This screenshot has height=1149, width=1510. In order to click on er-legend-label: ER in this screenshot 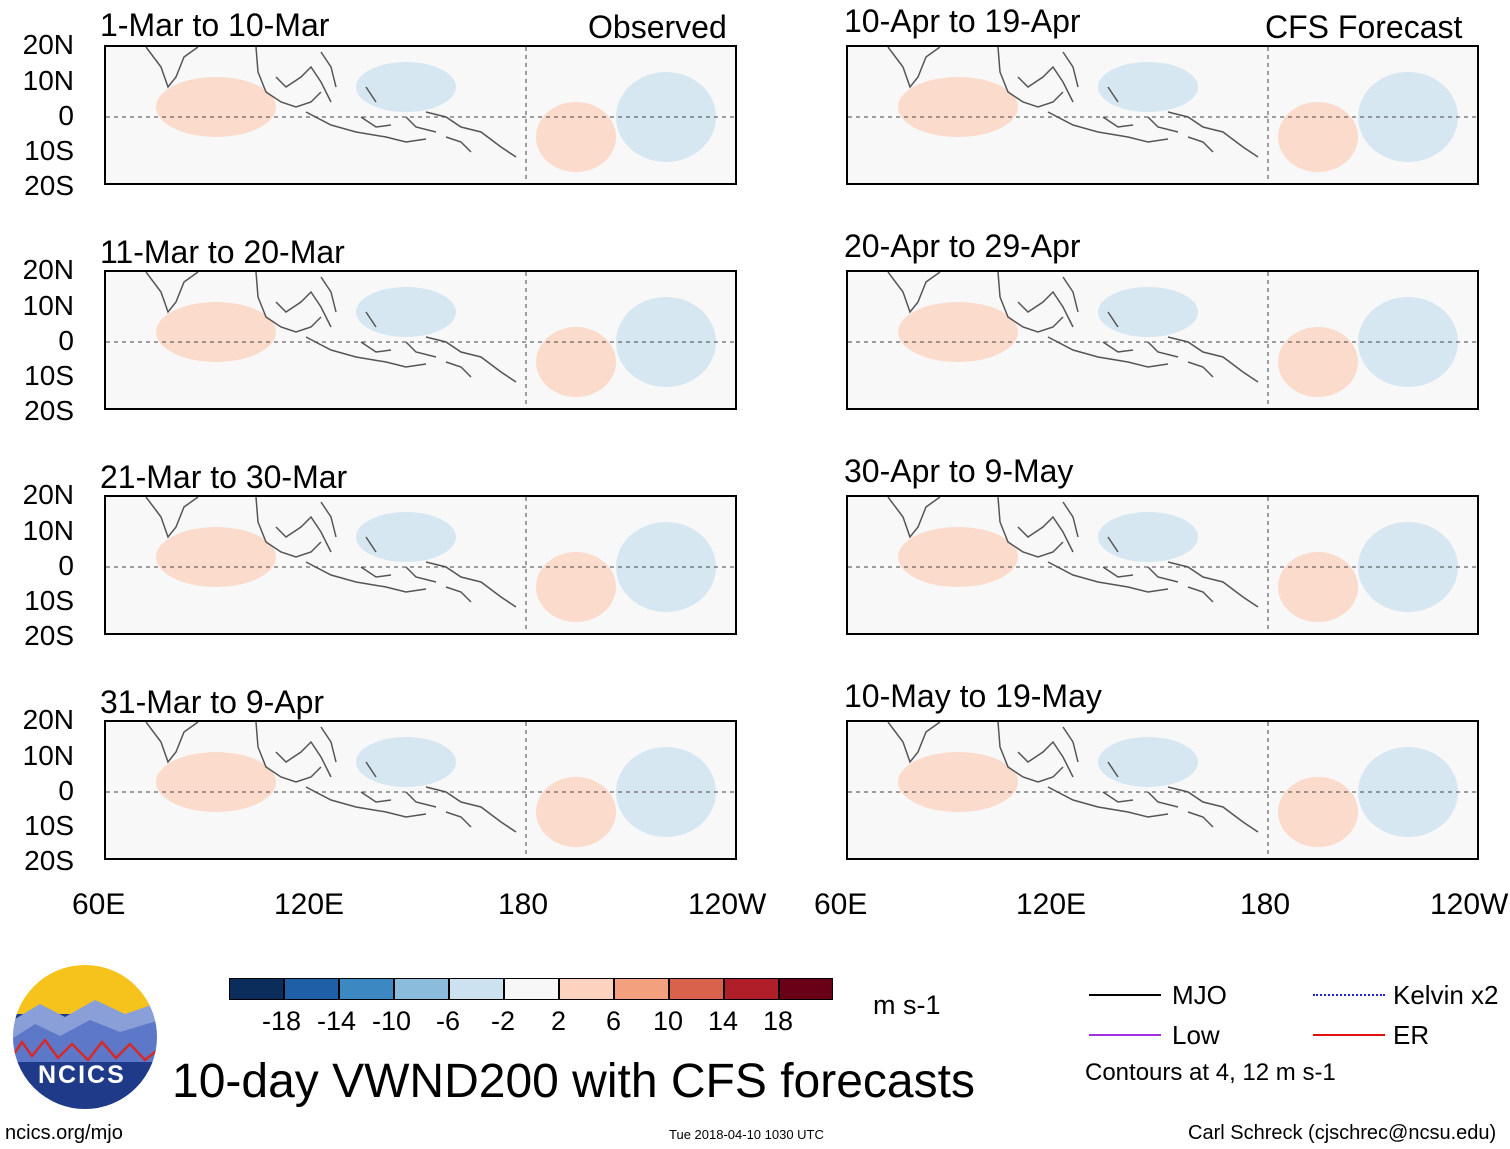, I will do `click(1411, 1035)`.